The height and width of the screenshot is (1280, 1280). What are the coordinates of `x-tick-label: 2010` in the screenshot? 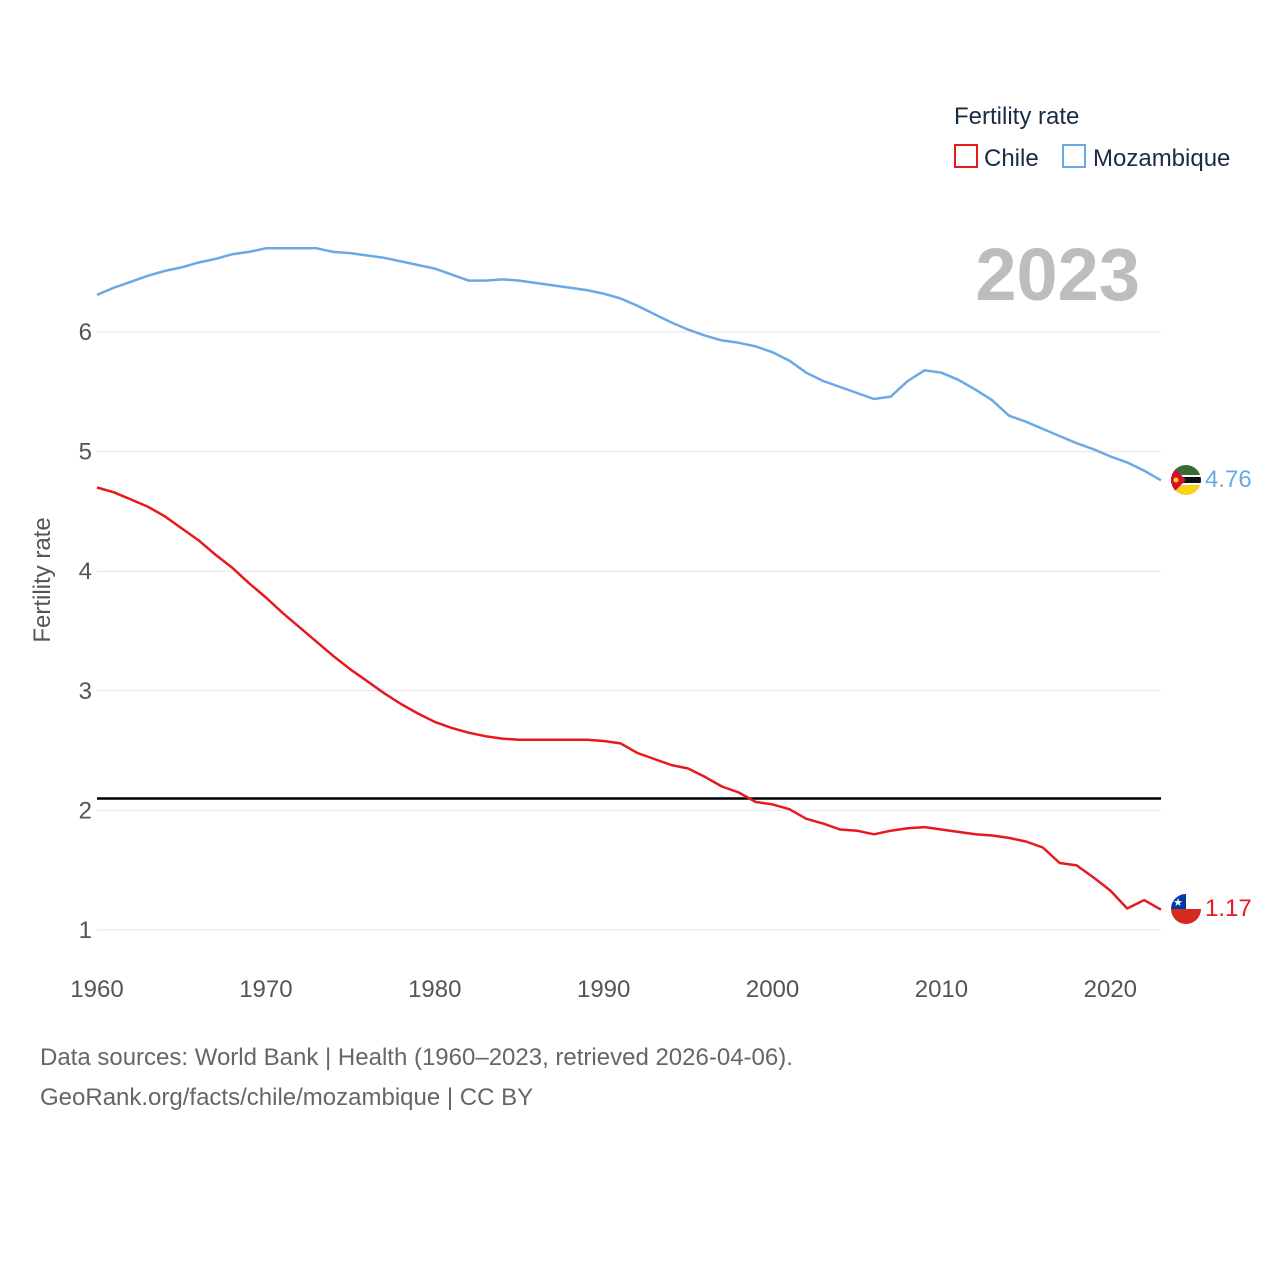 It's located at (941, 989).